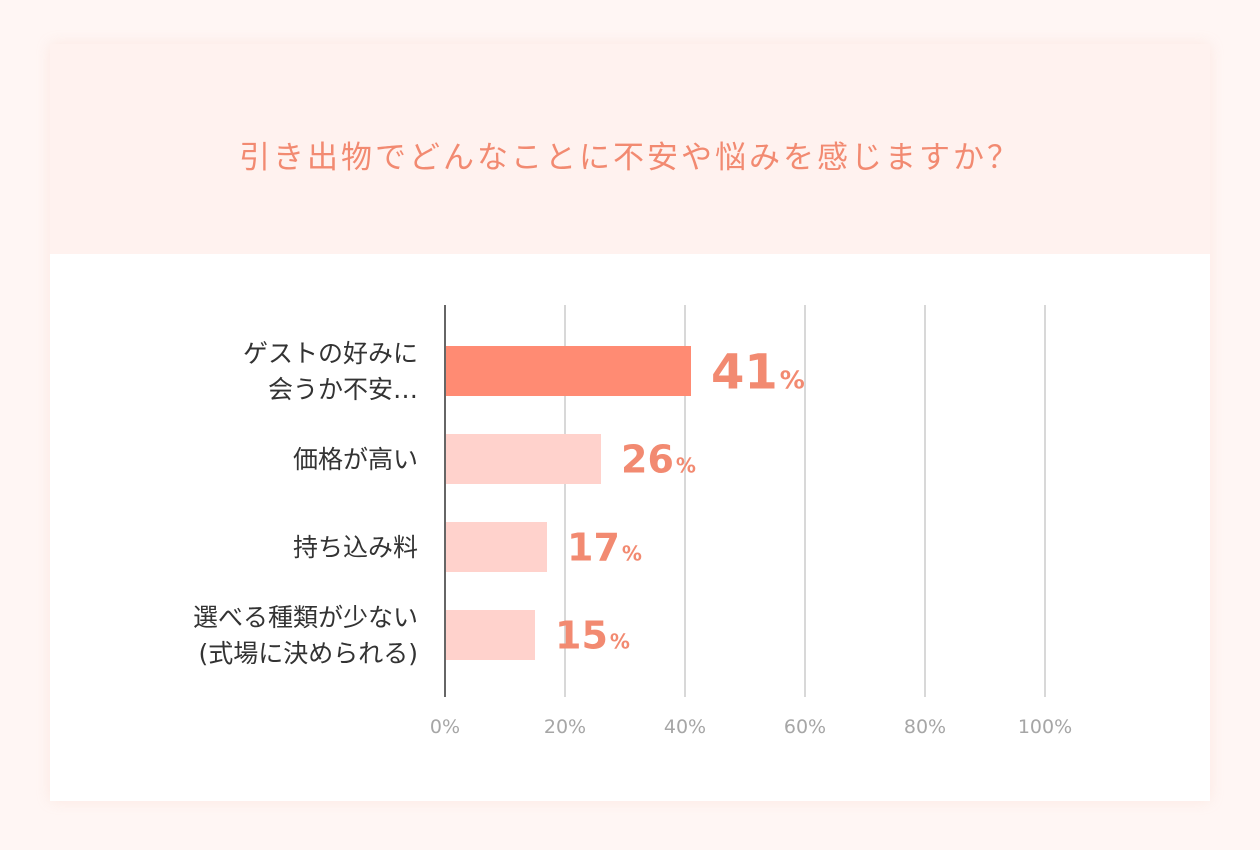 This screenshot has width=1260, height=850. What do you see at coordinates (445, 727) in the screenshot?
I see `x-tick-label: 0%` at bounding box center [445, 727].